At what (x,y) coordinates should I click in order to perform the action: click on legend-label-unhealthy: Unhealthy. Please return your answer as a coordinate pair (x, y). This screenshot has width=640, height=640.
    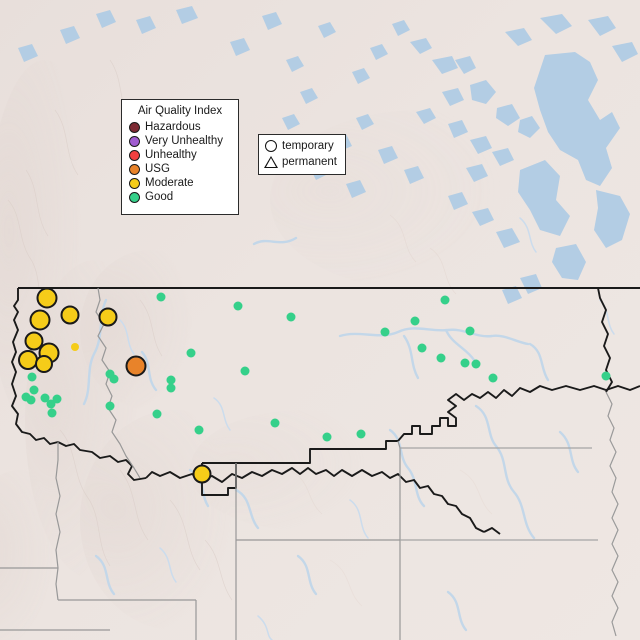
    Looking at the image, I should click on (171, 154).